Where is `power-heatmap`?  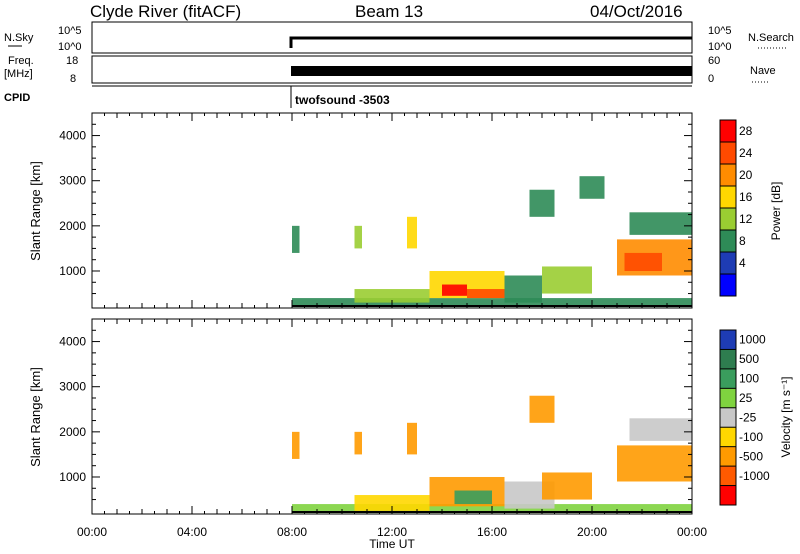 power-heatmap is located at coordinates (492, 242).